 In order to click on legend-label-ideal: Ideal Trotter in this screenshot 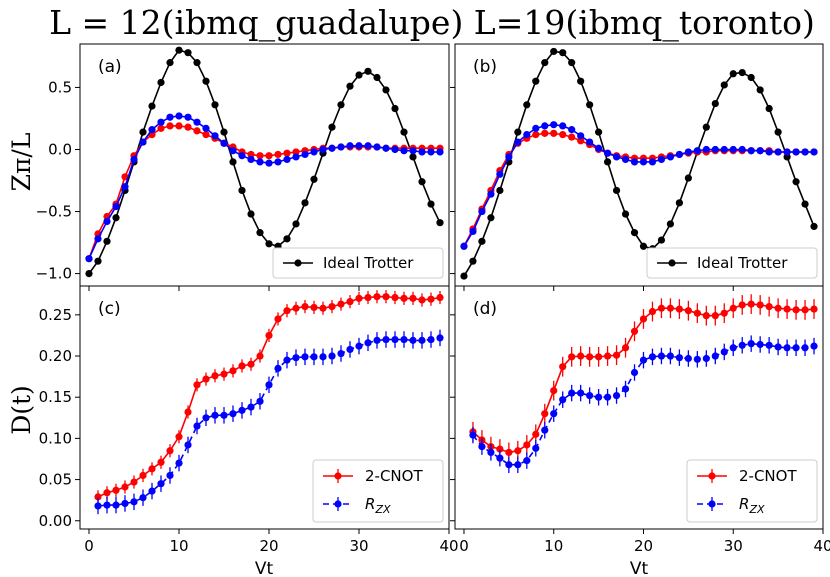, I will do `click(742, 263)`.